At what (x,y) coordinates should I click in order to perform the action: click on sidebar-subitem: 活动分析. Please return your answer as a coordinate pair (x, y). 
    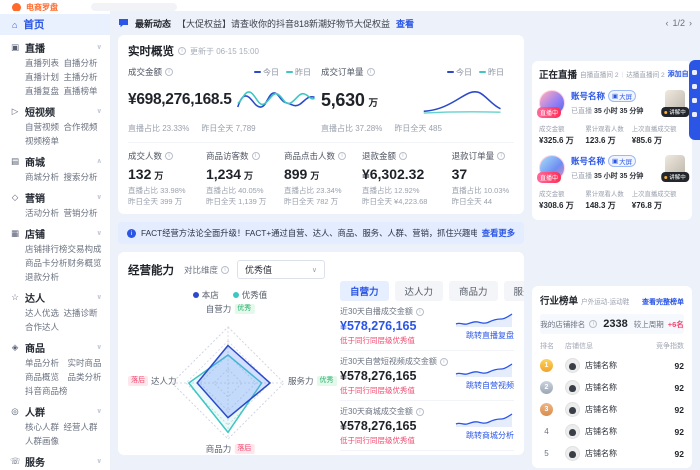
    Looking at the image, I should click on (42, 213).